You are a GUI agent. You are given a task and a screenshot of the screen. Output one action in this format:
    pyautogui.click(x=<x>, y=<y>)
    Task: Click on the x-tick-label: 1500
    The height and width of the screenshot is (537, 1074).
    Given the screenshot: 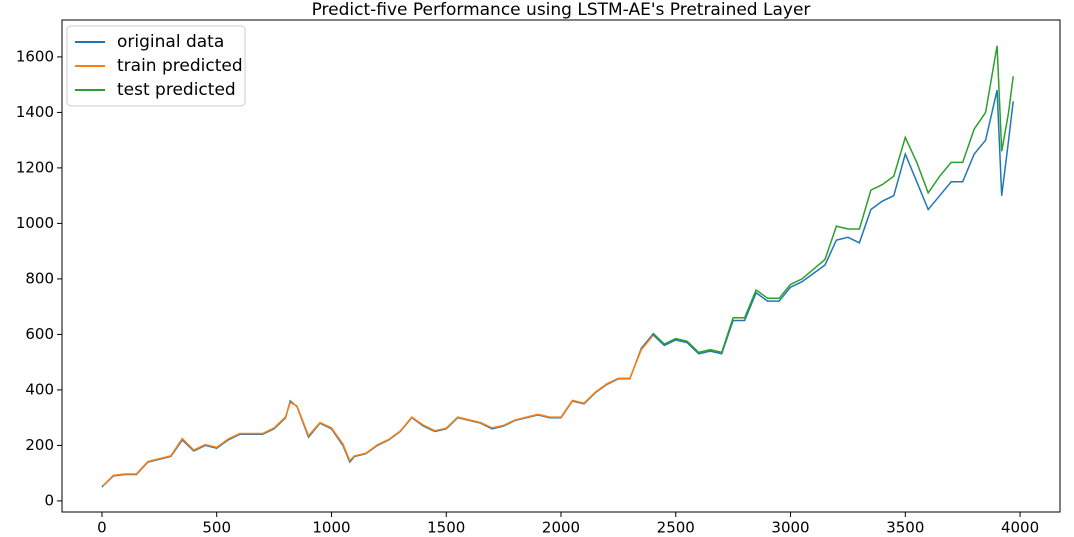 What is the action you would take?
    pyautogui.click(x=446, y=528)
    